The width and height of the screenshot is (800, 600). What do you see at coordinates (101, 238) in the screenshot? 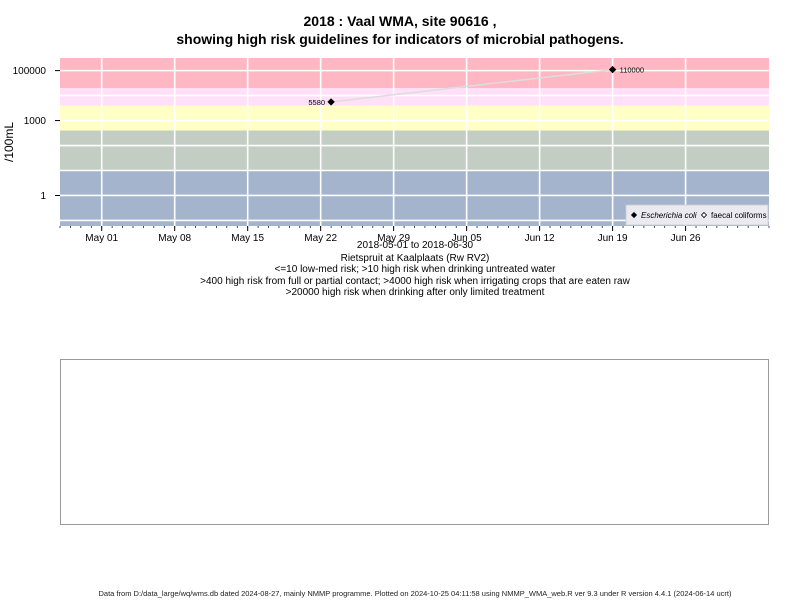
I see `x-tick-label-0: May 01` at bounding box center [101, 238].